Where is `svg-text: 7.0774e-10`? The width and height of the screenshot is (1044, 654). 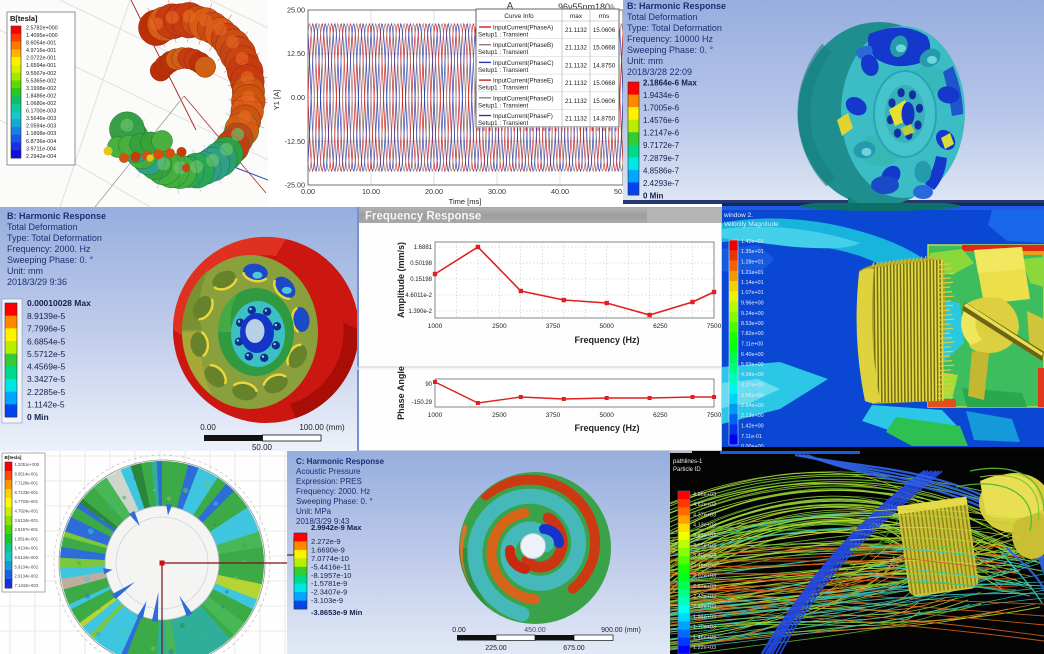
svg-text: 7.0774e-10 is located at coordinates (330, 558).